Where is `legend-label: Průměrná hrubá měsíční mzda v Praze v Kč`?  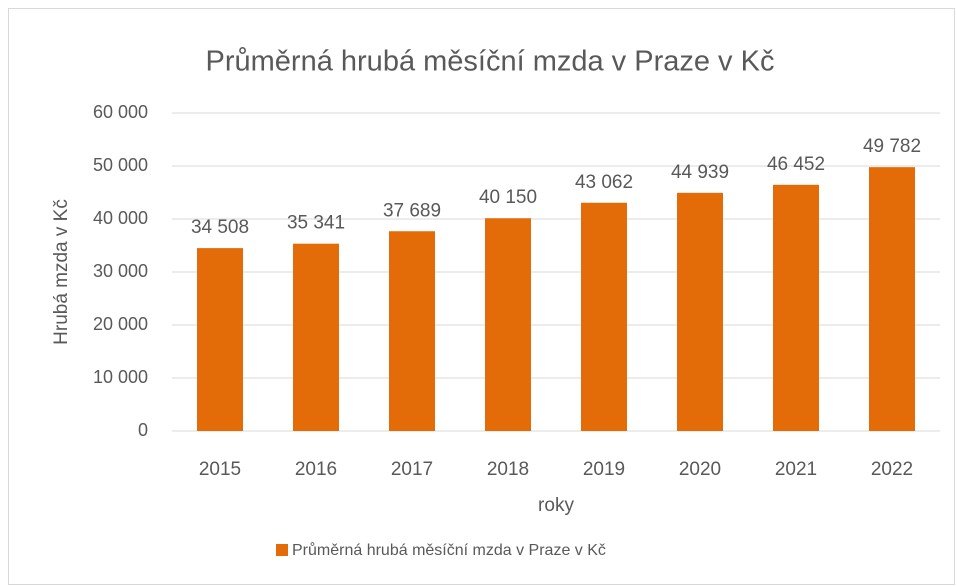
legend-label: Průměrná hrubá měsíční mzda v Praze v Kč is located at coordinates (449, 550).